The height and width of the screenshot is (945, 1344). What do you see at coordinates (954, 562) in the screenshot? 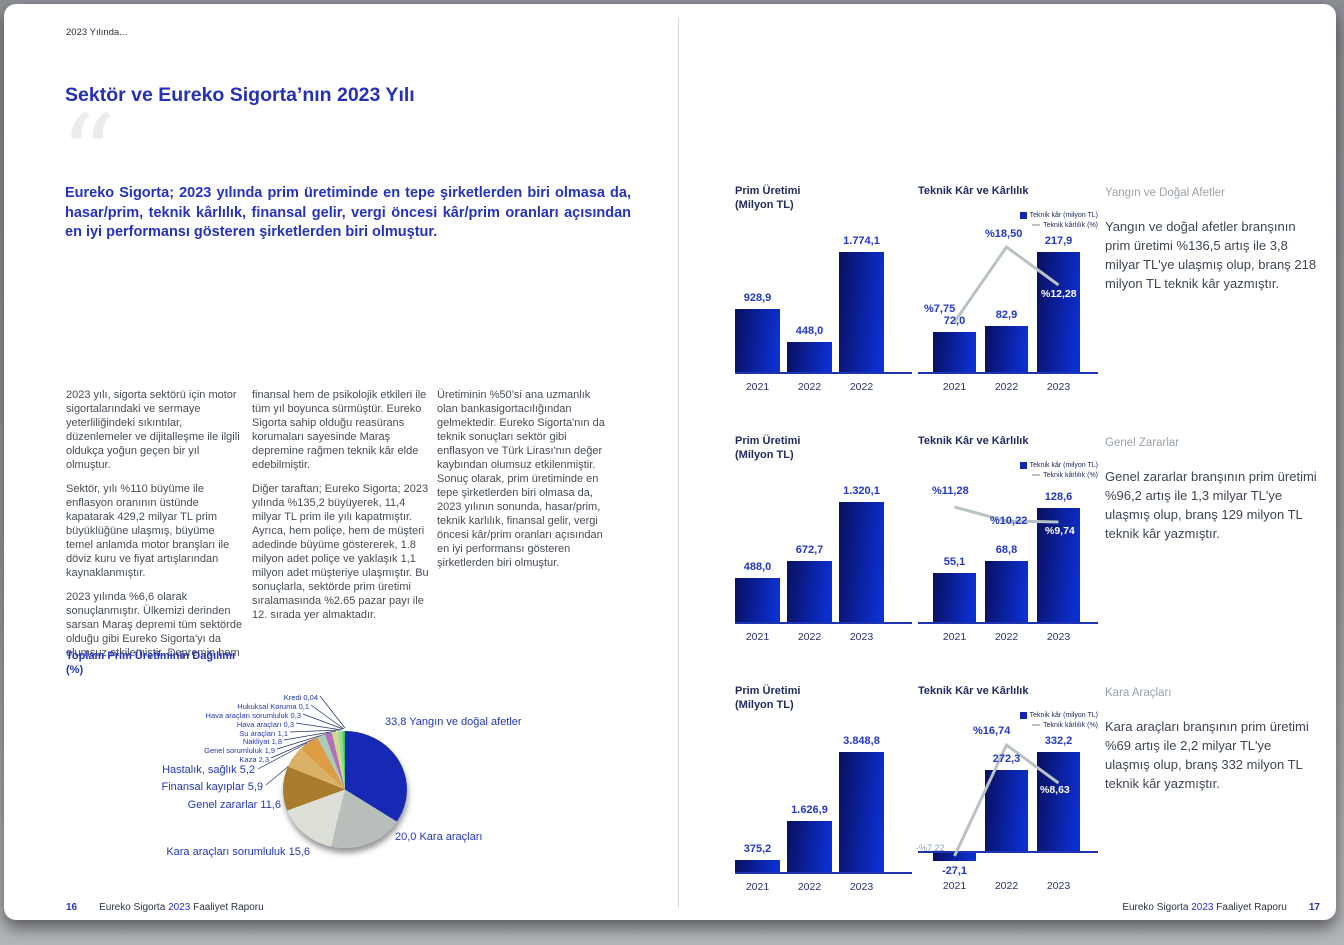
I see `bar-value-label: 55,1` at bounding box center [954, 562].